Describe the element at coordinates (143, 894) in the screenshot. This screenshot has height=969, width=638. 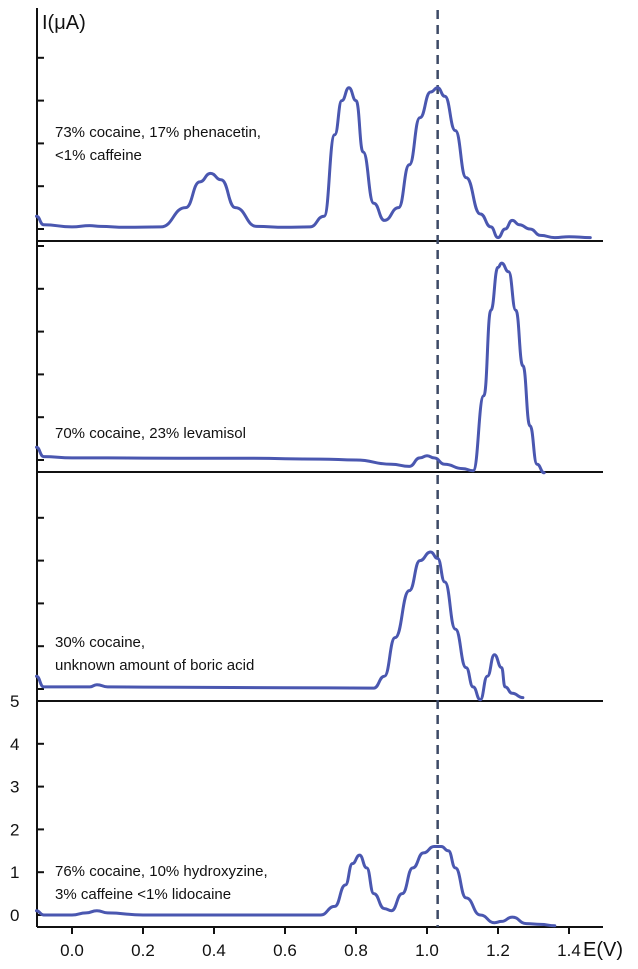
I see `panel-4-label-line: 3% caffeine <1% lidocaine` at that location.